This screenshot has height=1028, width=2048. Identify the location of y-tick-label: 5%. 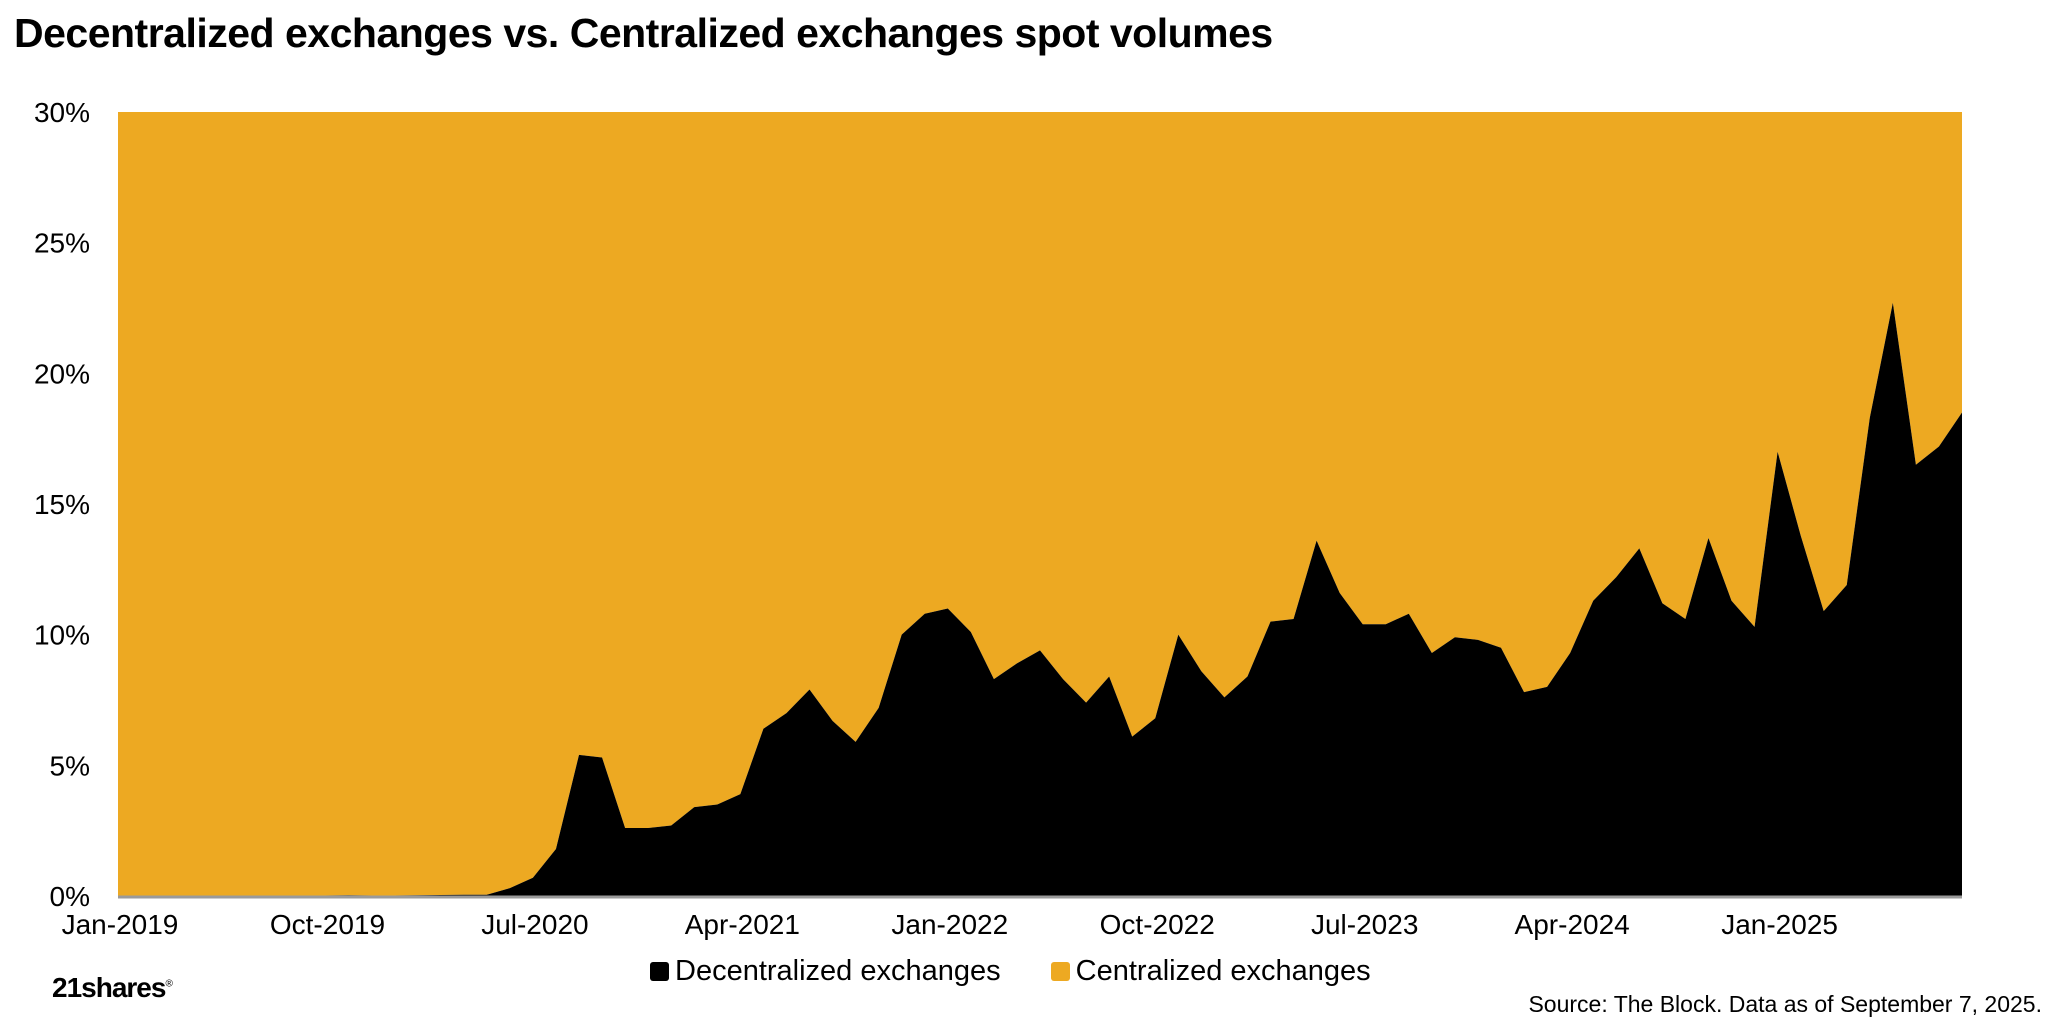
(70, 765).